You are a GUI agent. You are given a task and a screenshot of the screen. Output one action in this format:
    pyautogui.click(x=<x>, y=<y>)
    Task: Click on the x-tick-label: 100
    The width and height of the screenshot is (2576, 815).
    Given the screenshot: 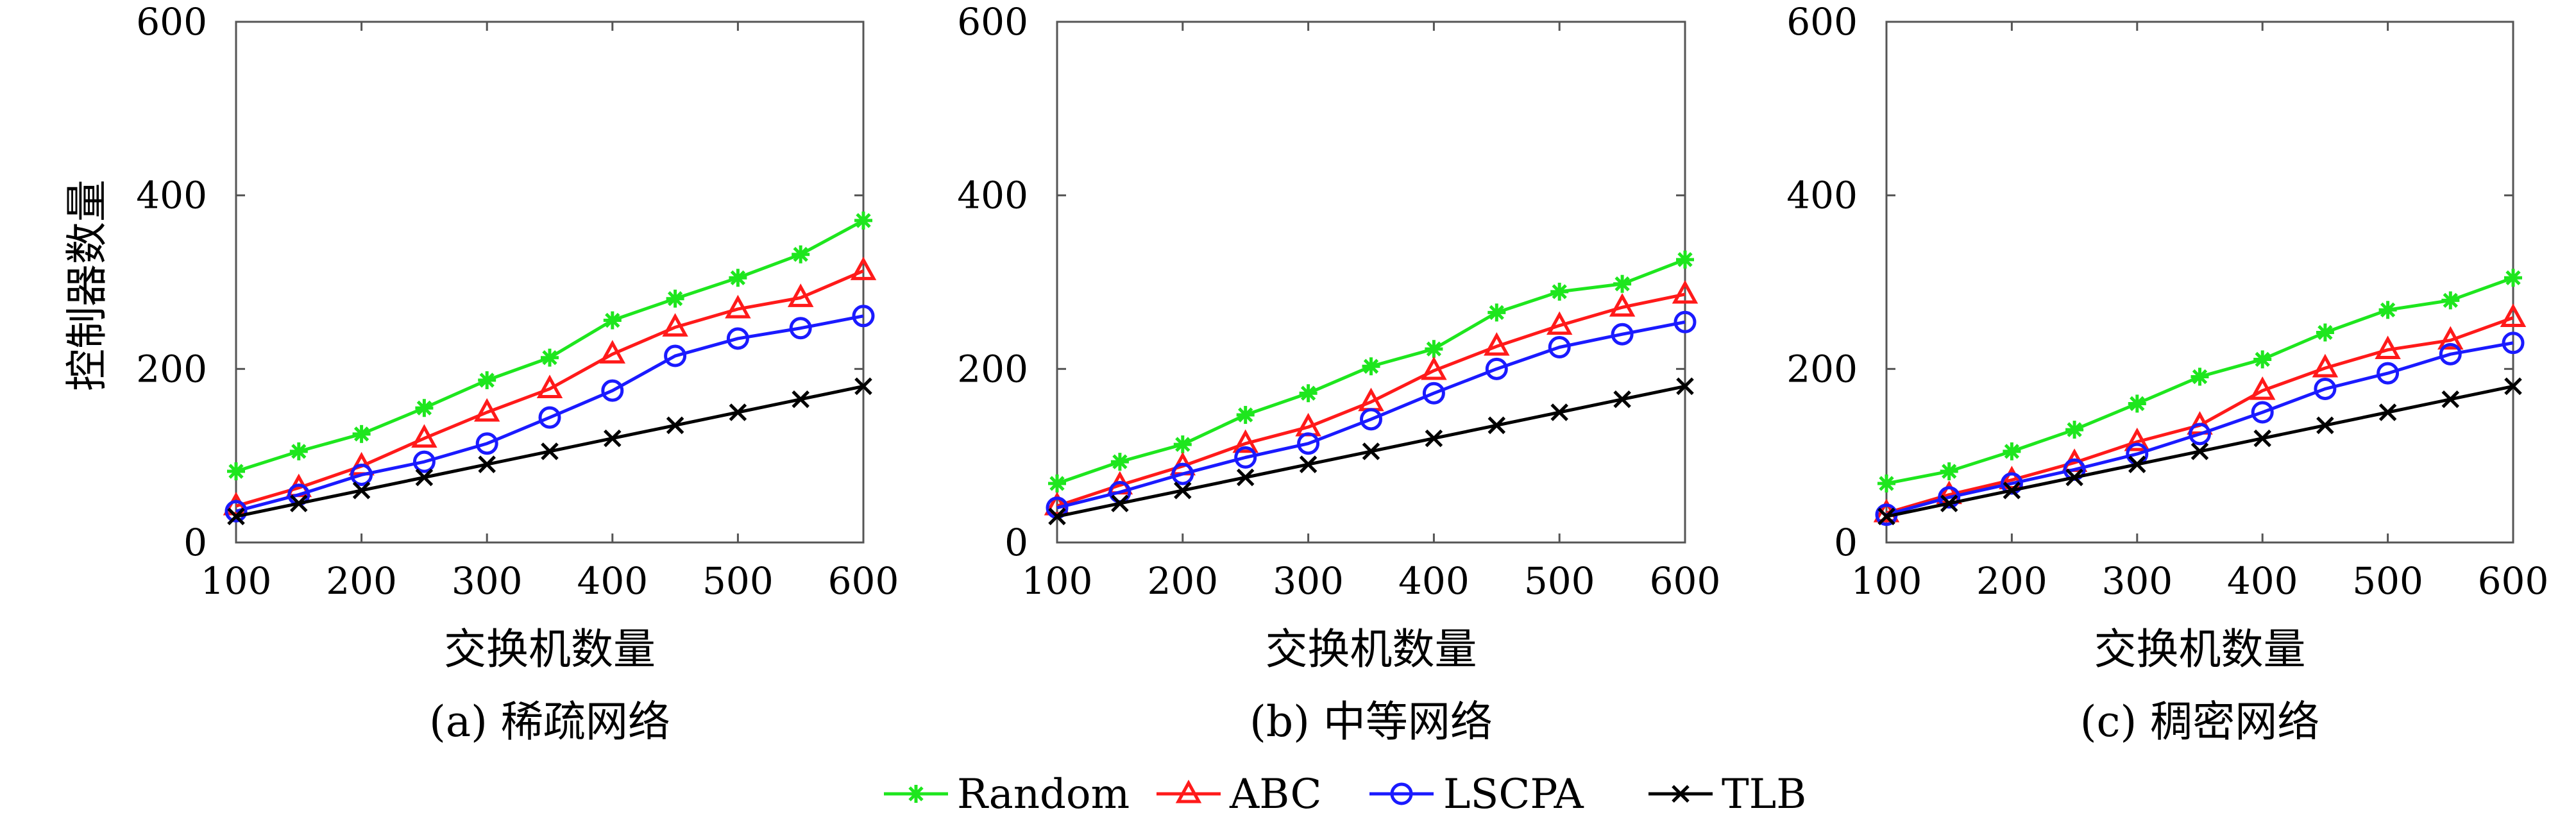 What is the action you would take?
    pyautogui.click(x=1886, y=581)
    